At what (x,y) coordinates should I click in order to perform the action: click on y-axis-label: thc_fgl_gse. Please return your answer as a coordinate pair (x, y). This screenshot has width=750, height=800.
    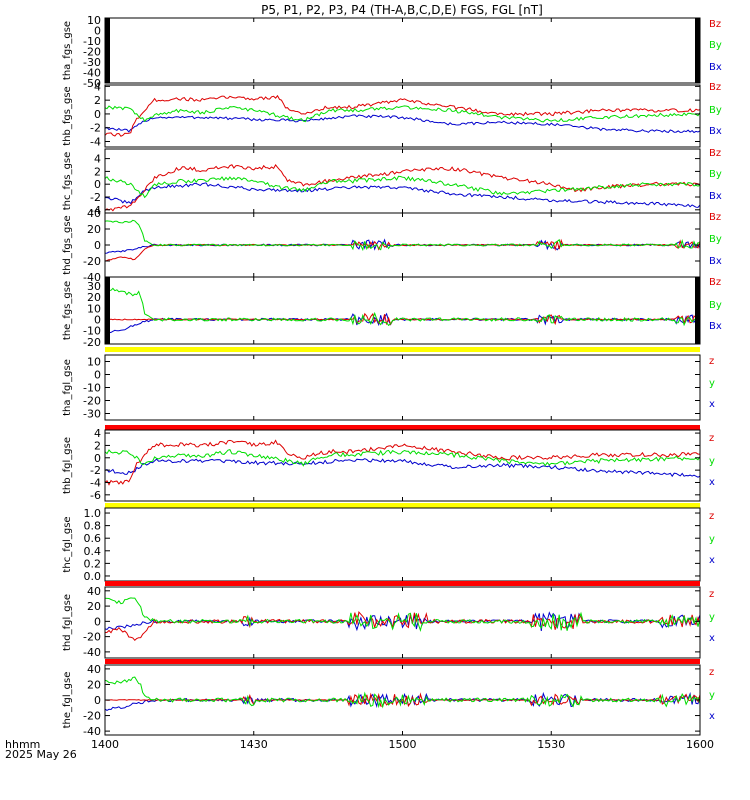
    Looking at the image, I should click on (67, 544).